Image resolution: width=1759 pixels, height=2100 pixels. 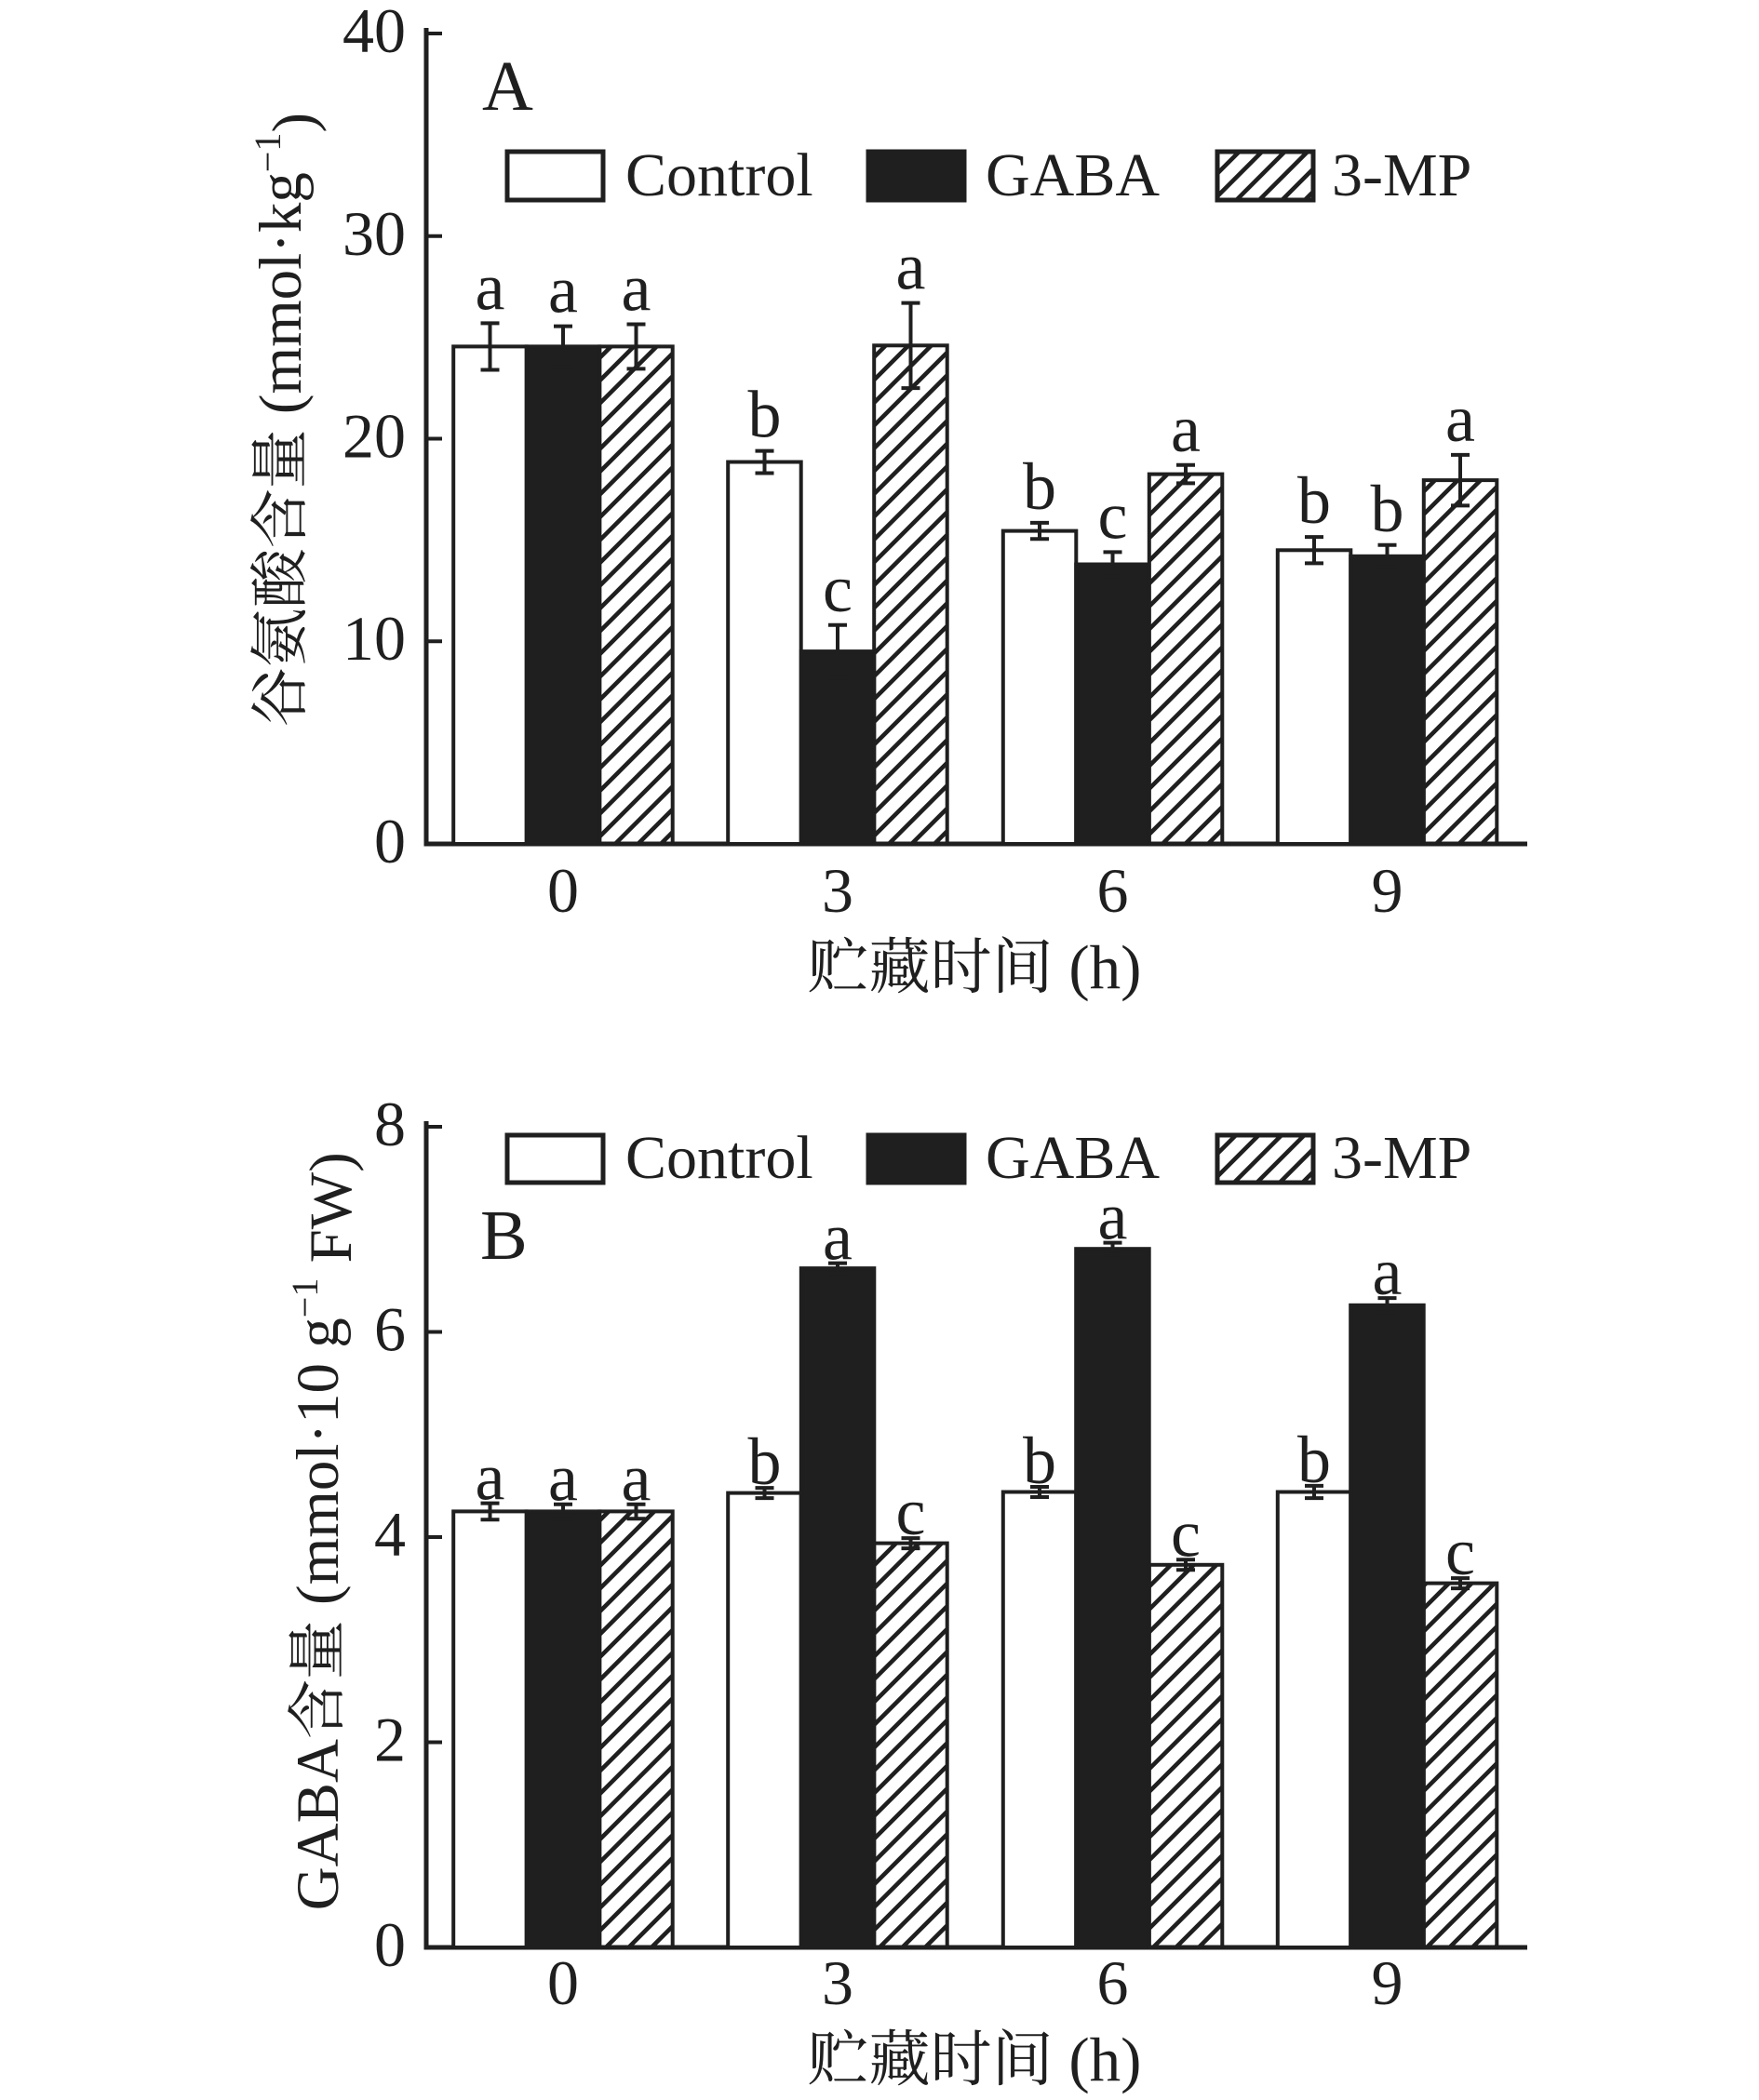 I want to click on svg-text: 20, so click(x=374, y=436).